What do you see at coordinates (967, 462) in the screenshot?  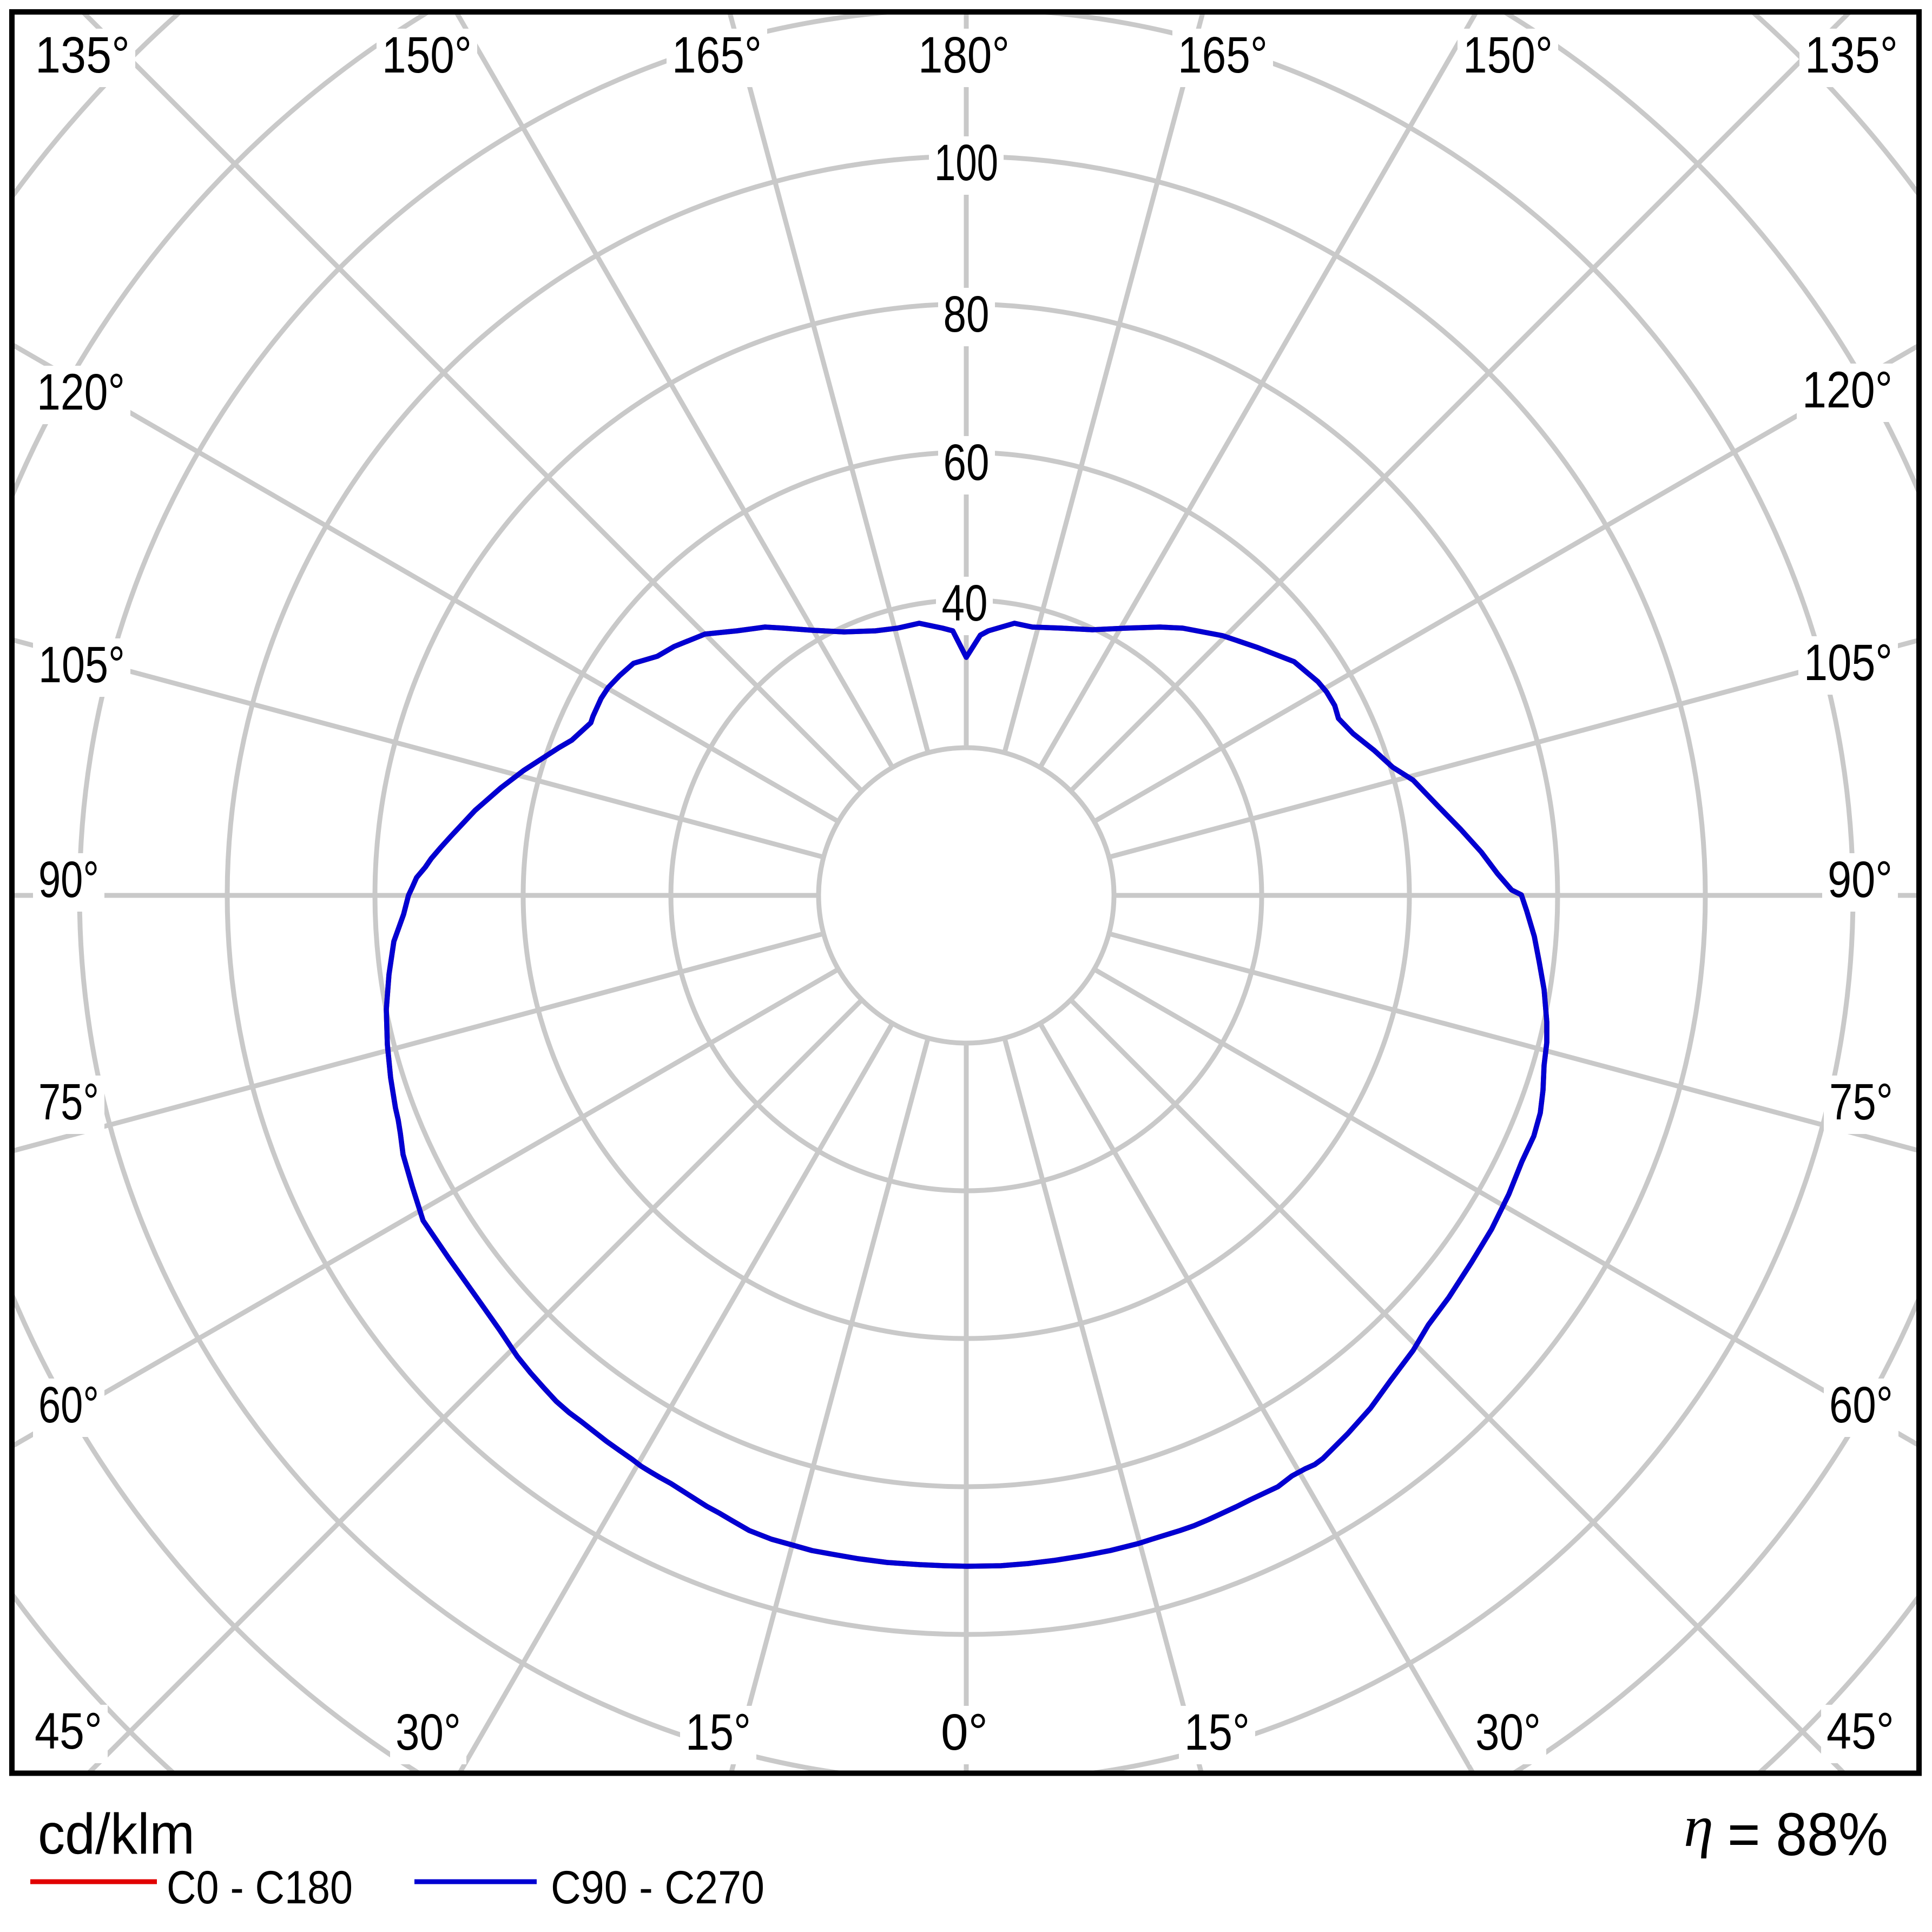 I see `svg-text: 60` at bounding box center [967, 462].